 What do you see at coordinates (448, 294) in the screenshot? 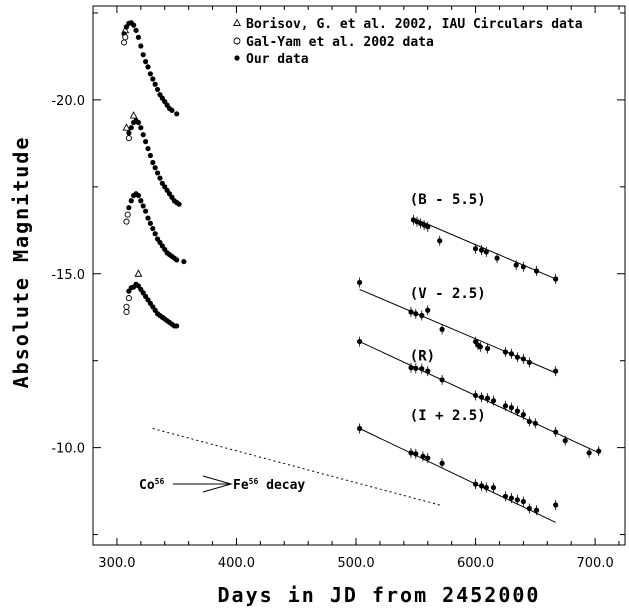
I see `series-label: (V - 2.5)` at bounding box center [448, 294].